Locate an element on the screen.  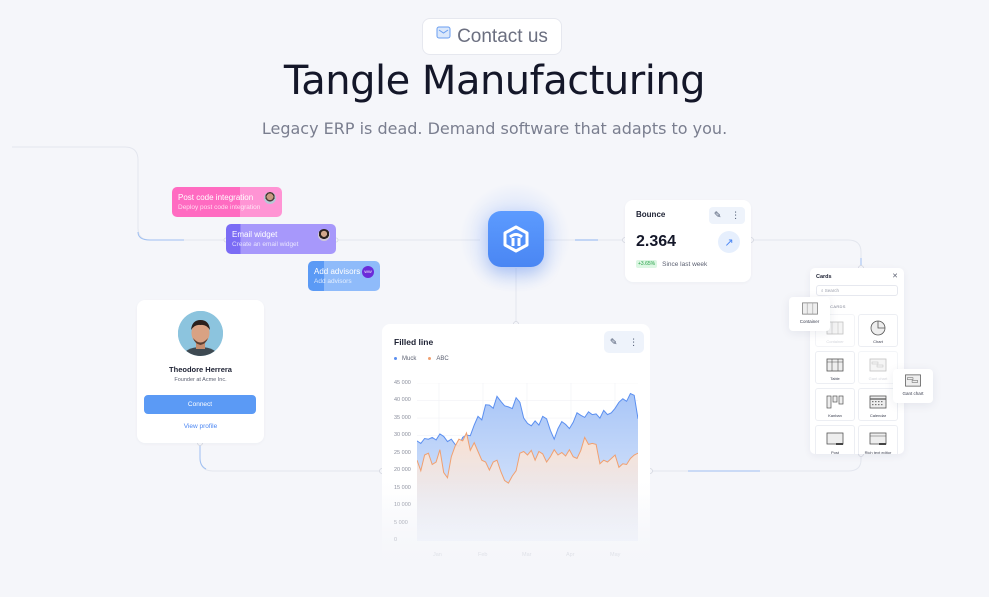
task-title: Add advisors is located at coordinates (337, 271).